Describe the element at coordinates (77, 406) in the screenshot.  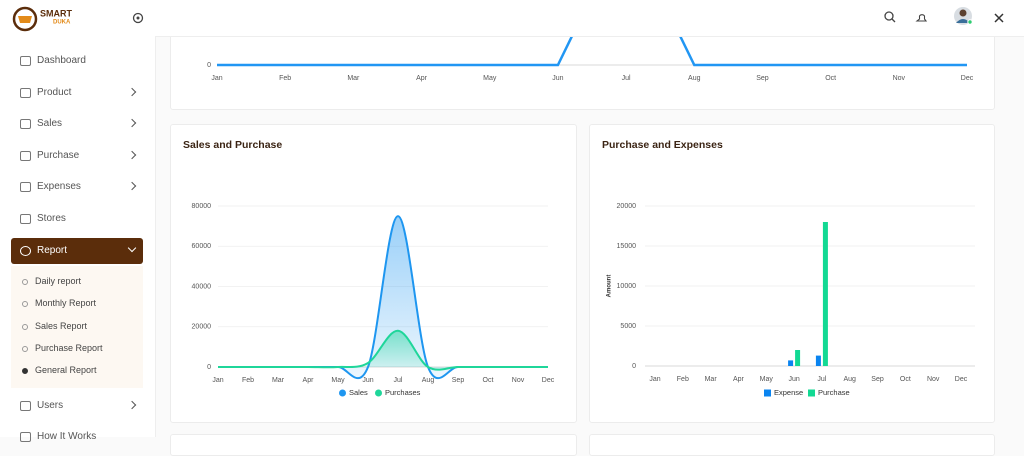
I see `menu-item: Users` at that location.